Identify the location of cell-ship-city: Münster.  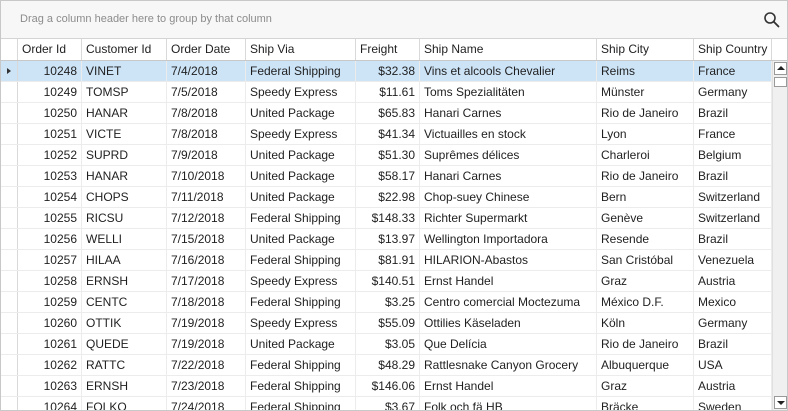
(645, 92).